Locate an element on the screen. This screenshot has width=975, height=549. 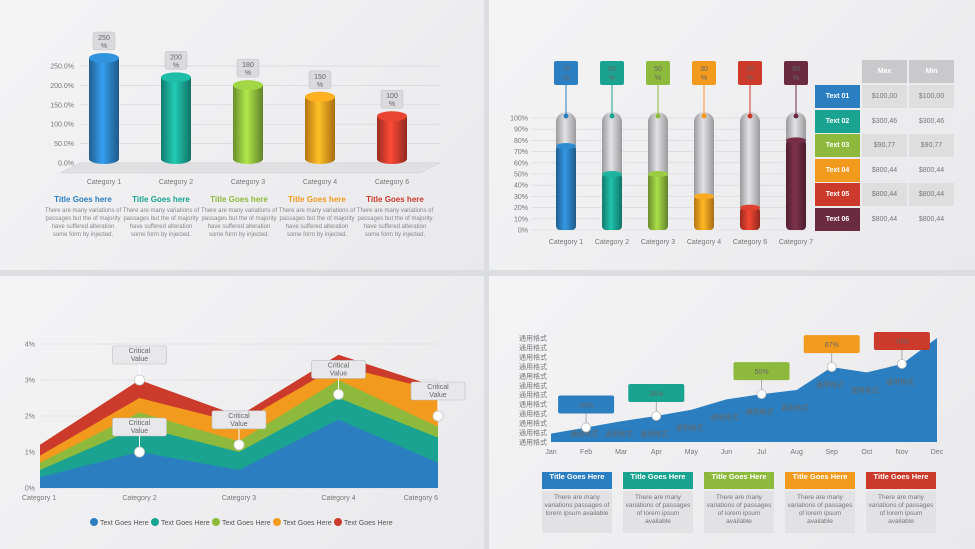
data-label-value: 20 is located at coordinates (750, 69).